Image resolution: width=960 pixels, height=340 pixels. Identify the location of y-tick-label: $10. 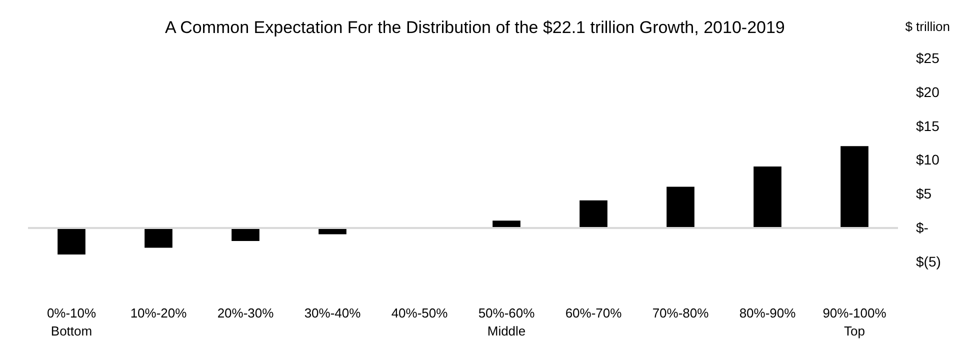
(928, 160).